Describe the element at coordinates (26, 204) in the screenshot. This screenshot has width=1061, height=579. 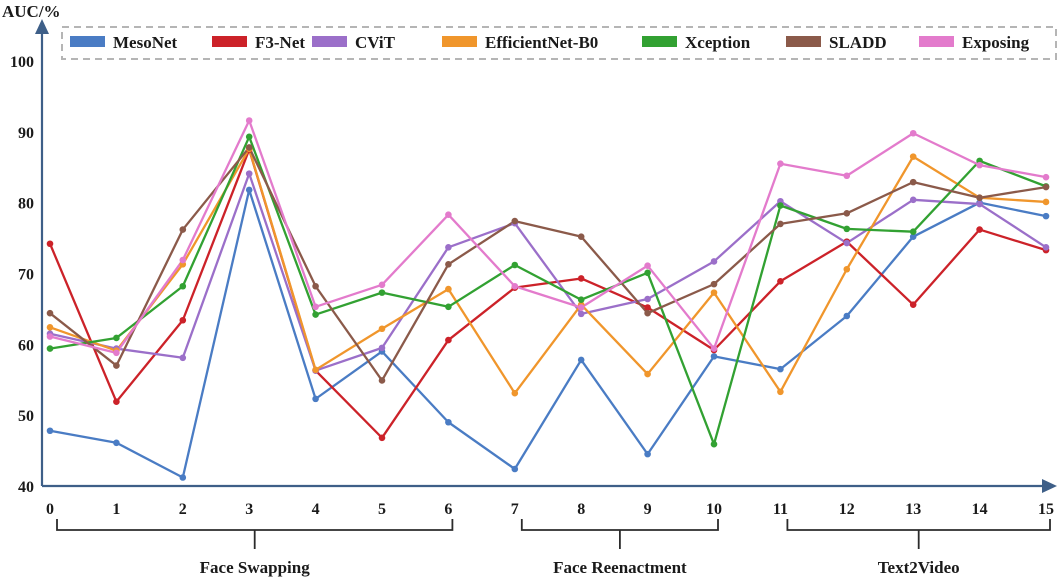
I see `y-tick-label: 80` at that location.